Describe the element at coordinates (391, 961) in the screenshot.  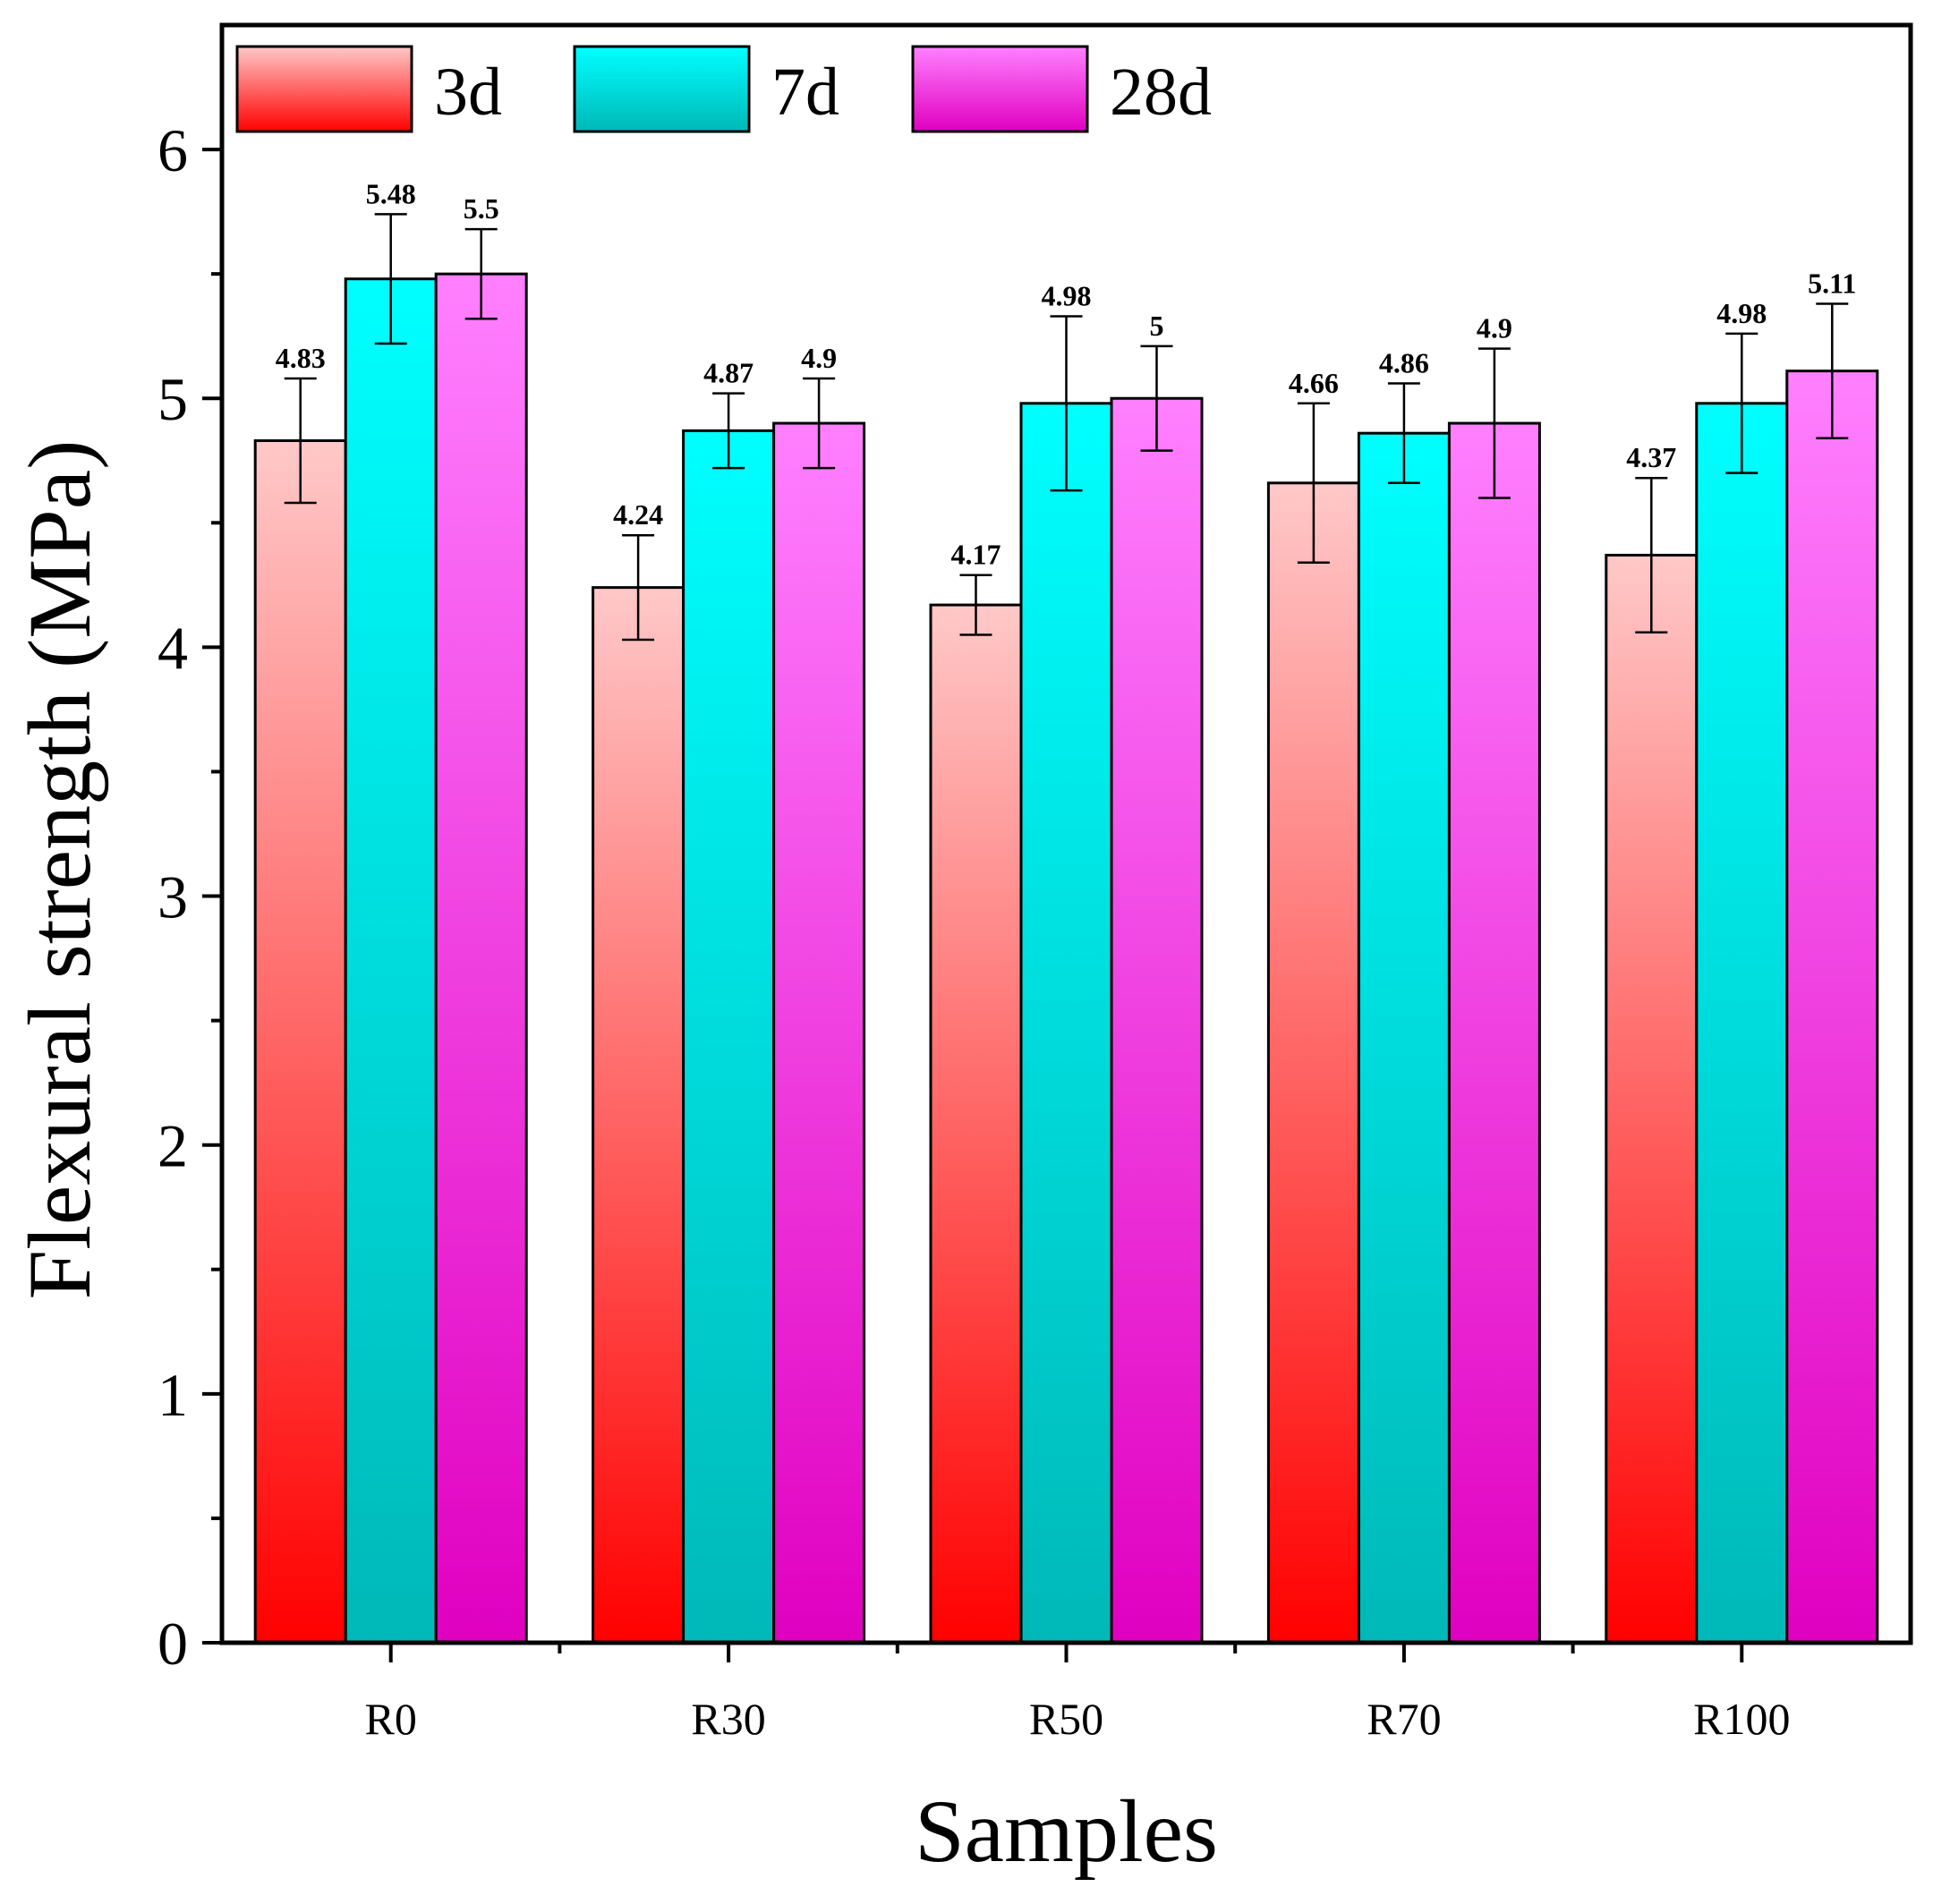
I see `bar-7d-R0` at that location.